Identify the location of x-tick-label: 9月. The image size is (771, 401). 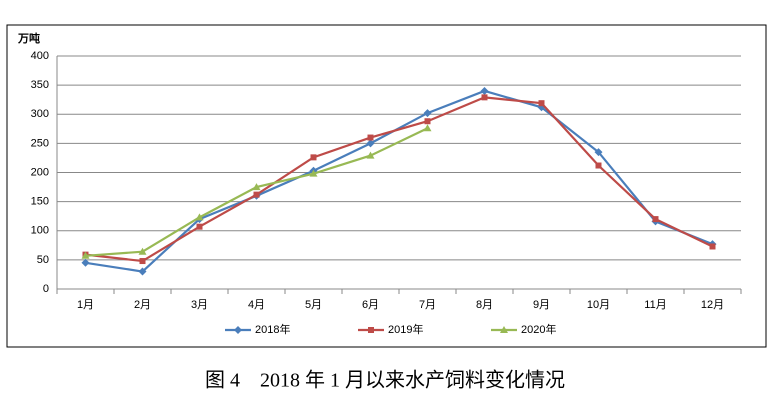
(541, 305).